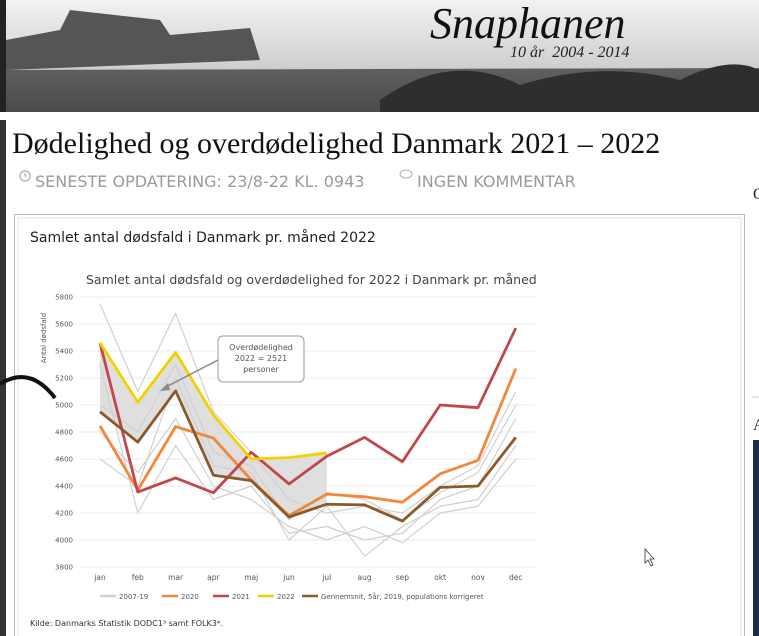  What do you see at coordinates (406, 174) in the screenshot?
I see `comment-icon` at bounding box center [406, 174].